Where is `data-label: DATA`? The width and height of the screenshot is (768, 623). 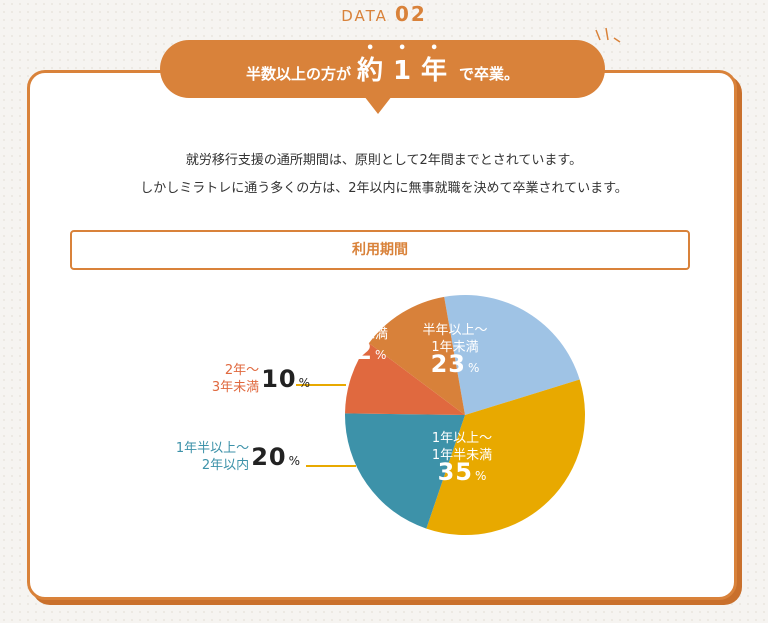
data-label: DATA is located at coordinates (364, 16).